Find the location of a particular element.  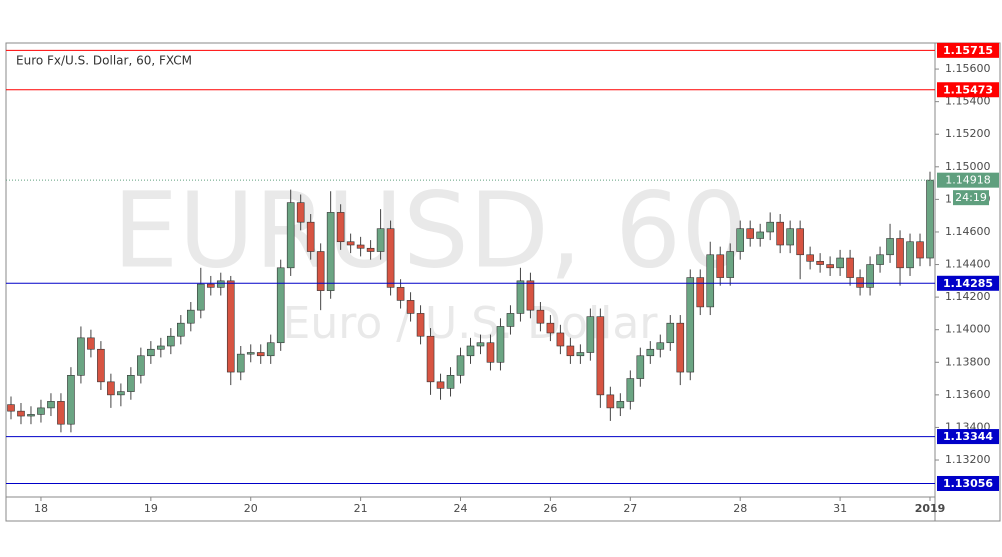

x-tick-label: 31 is located at coordinates (840, 508).